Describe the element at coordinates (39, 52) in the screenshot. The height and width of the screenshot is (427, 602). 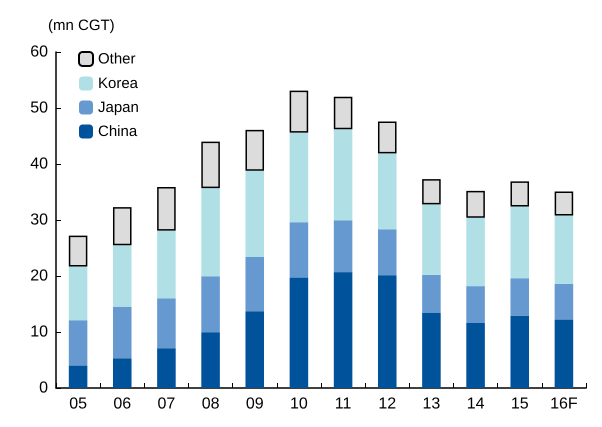
I see `y-tick-label: 60` at that location.